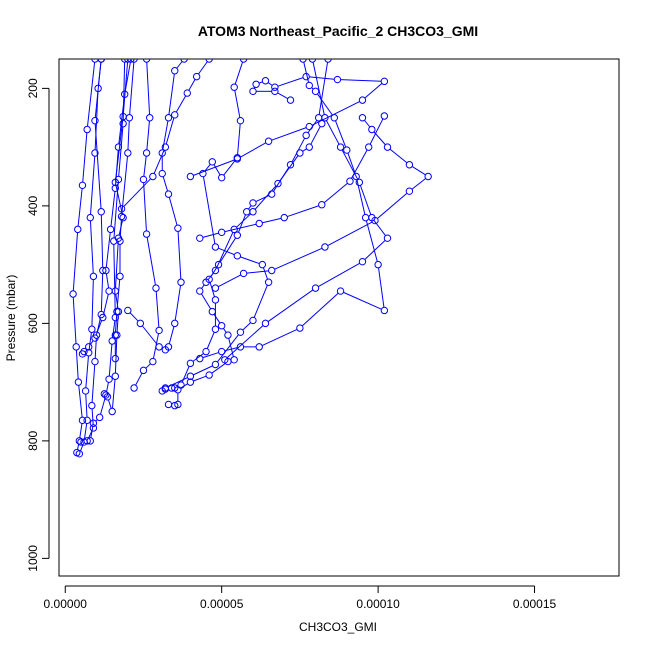 The height and width of the screenshot is (650, 650). I want to click on x-axis-label: CH3CO3_GMI, so click(338, 627).